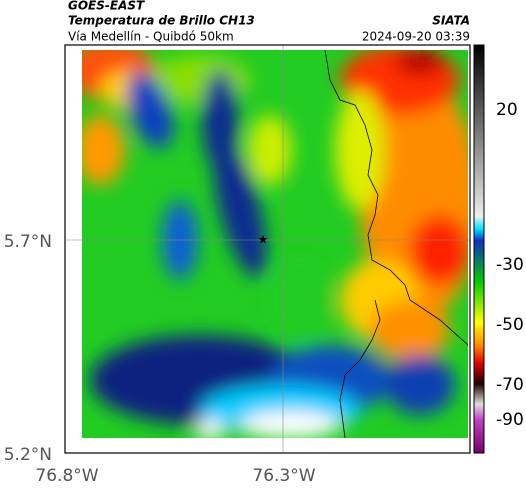  Describe the element at coordinates (66, 476) in the screenshot. I see `x-tick-label: 76.8°W` at that location.